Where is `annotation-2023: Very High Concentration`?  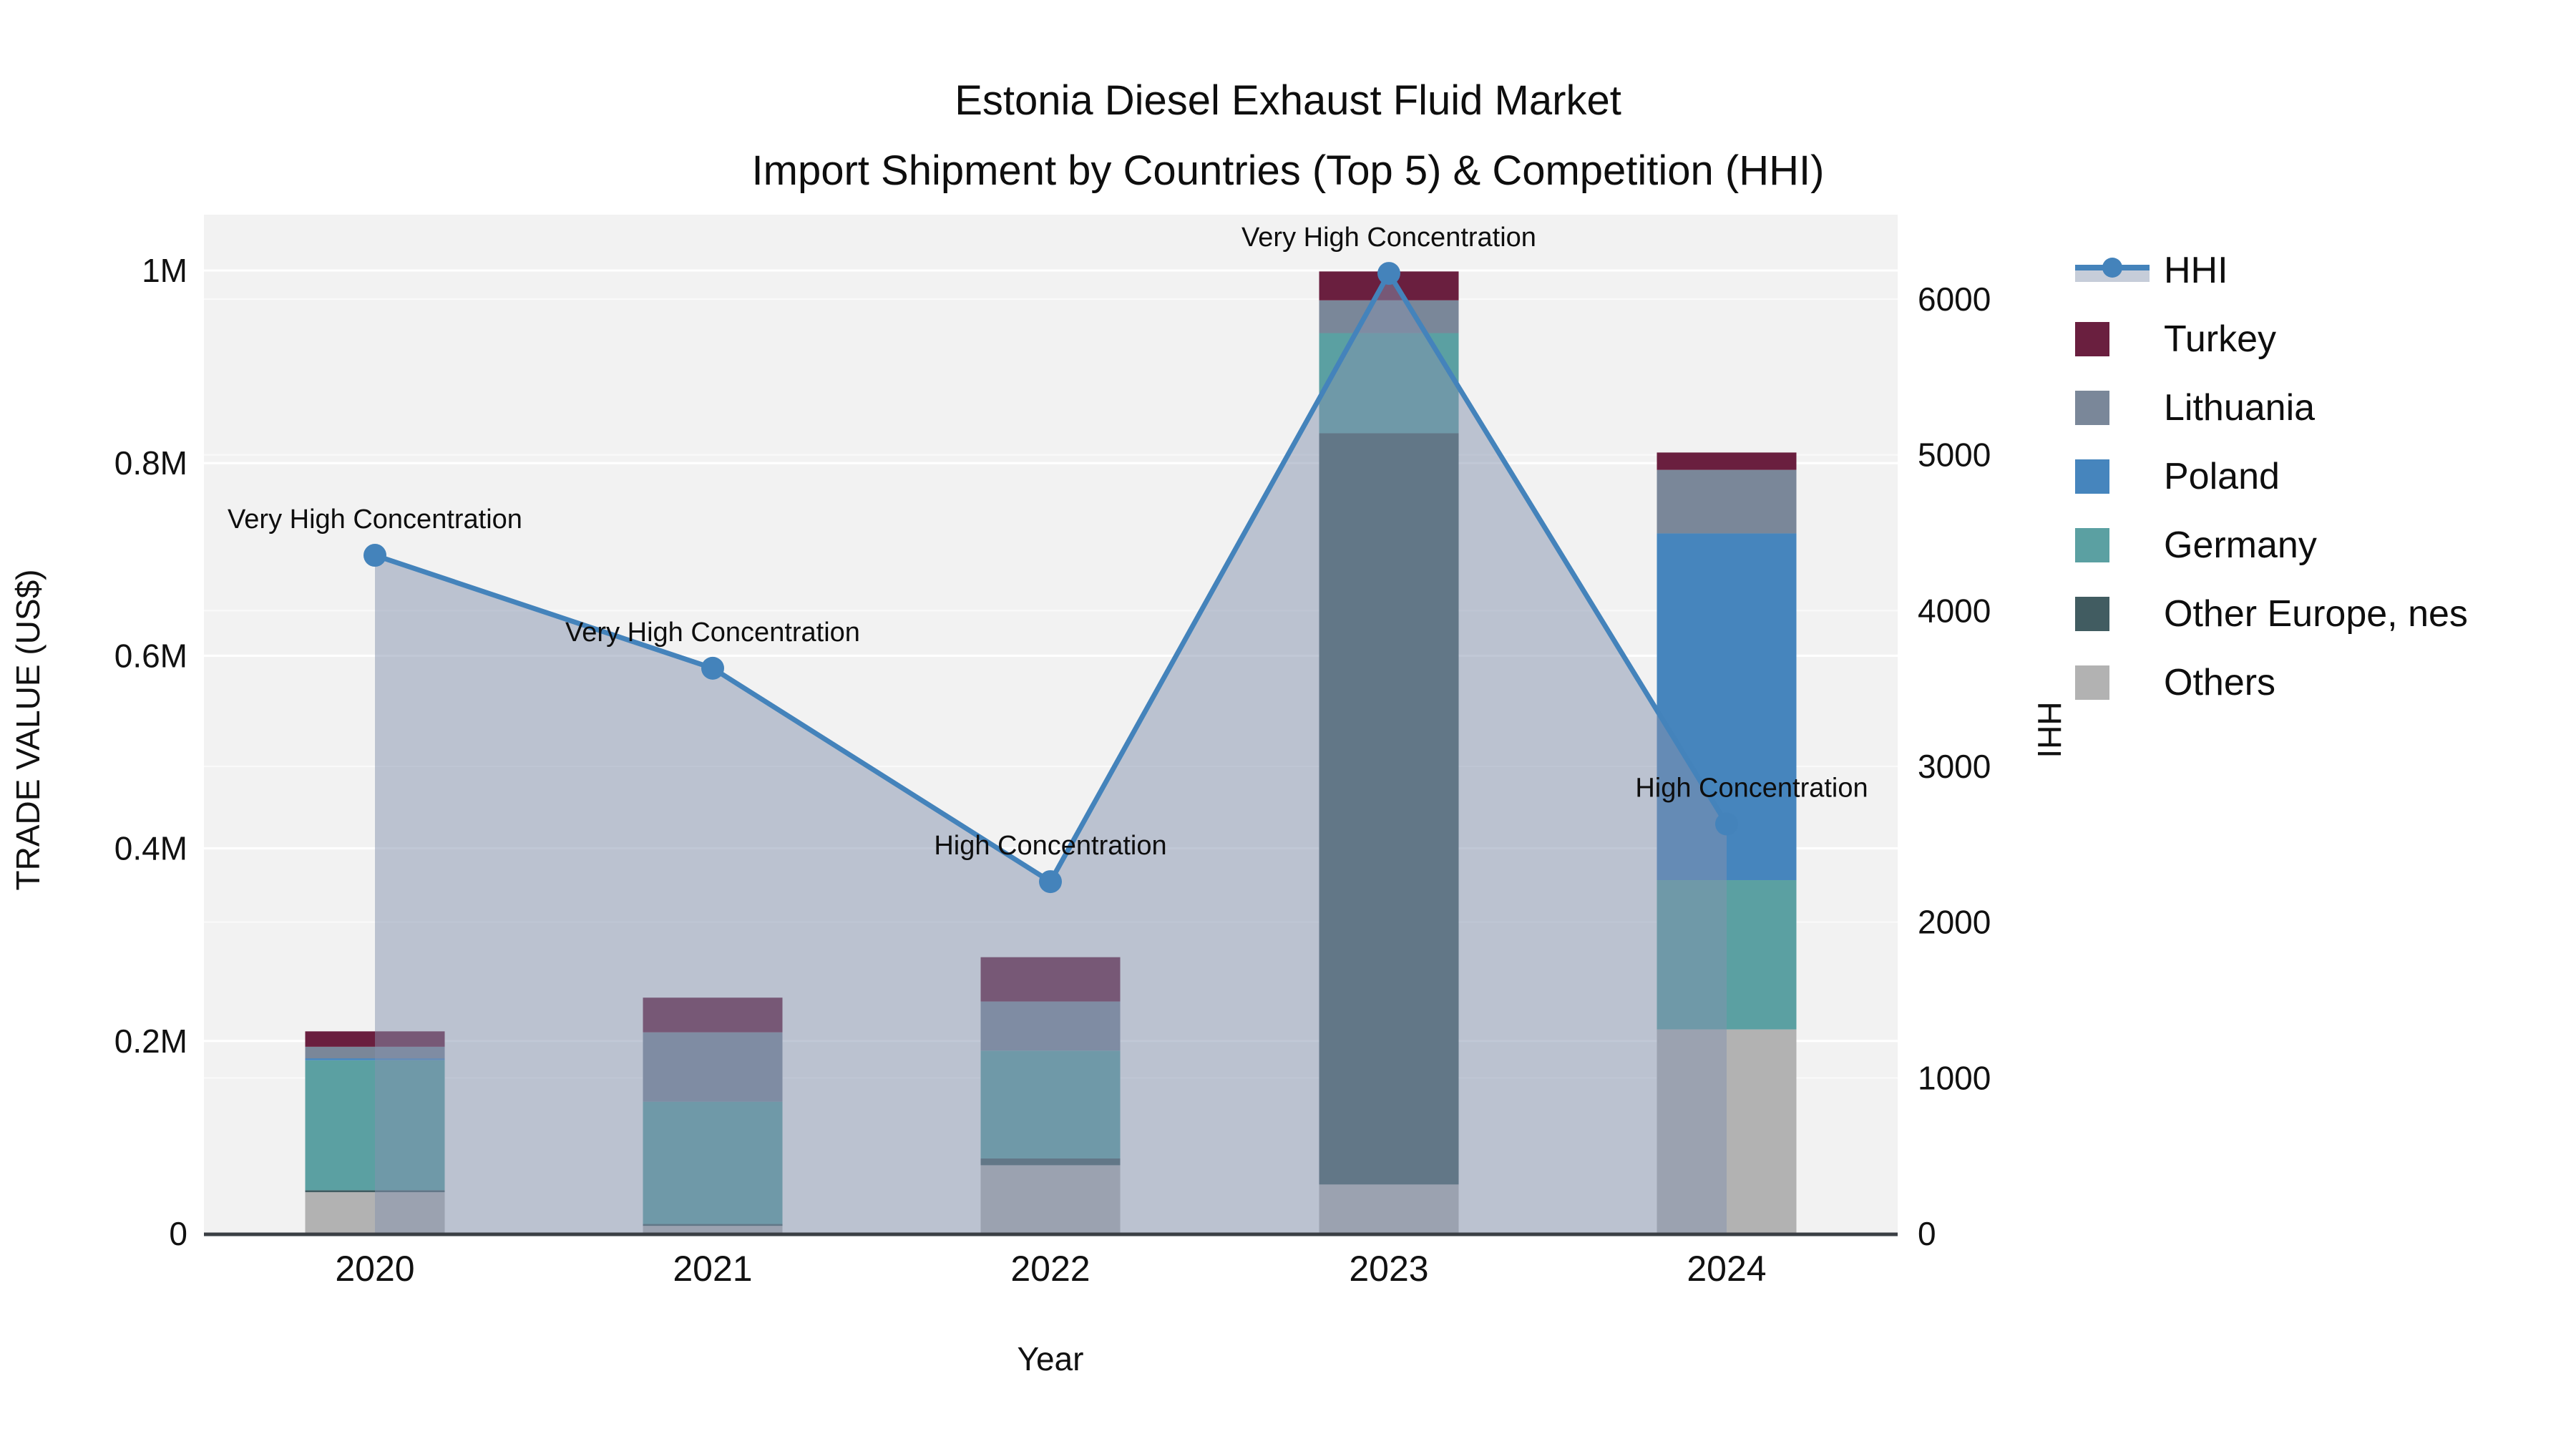 annotation-2023: Very High Concentration is located at coordinates (1388, 238).